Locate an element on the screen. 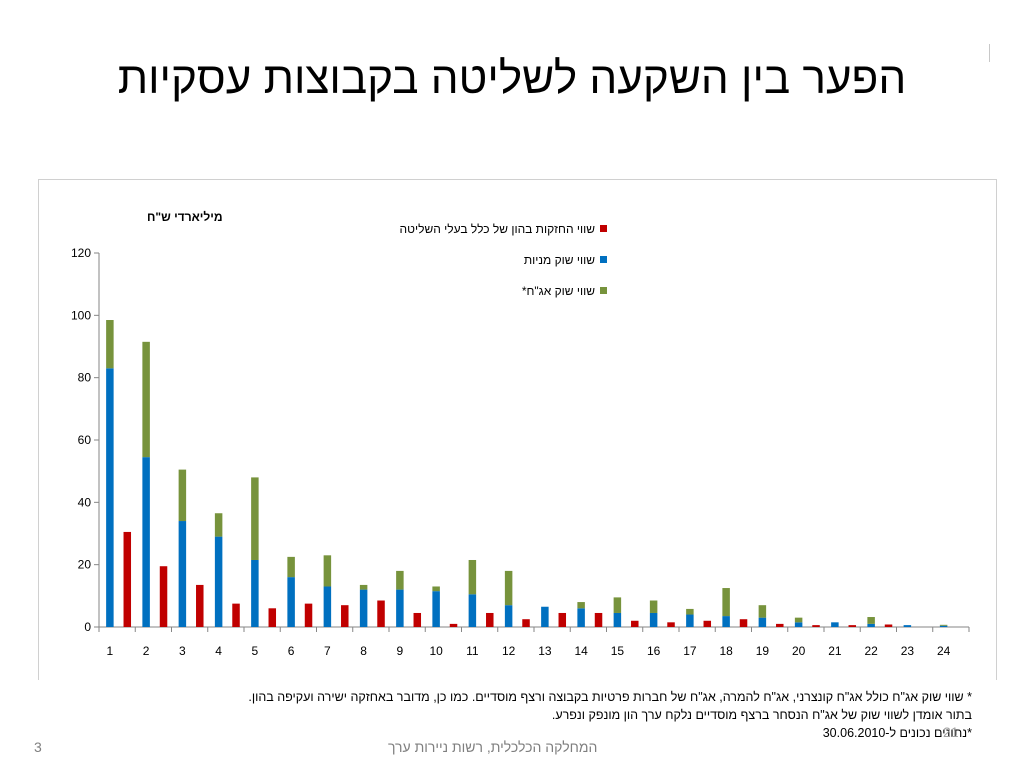  x-tick-label: 16 is located at coordinates (654, 651).